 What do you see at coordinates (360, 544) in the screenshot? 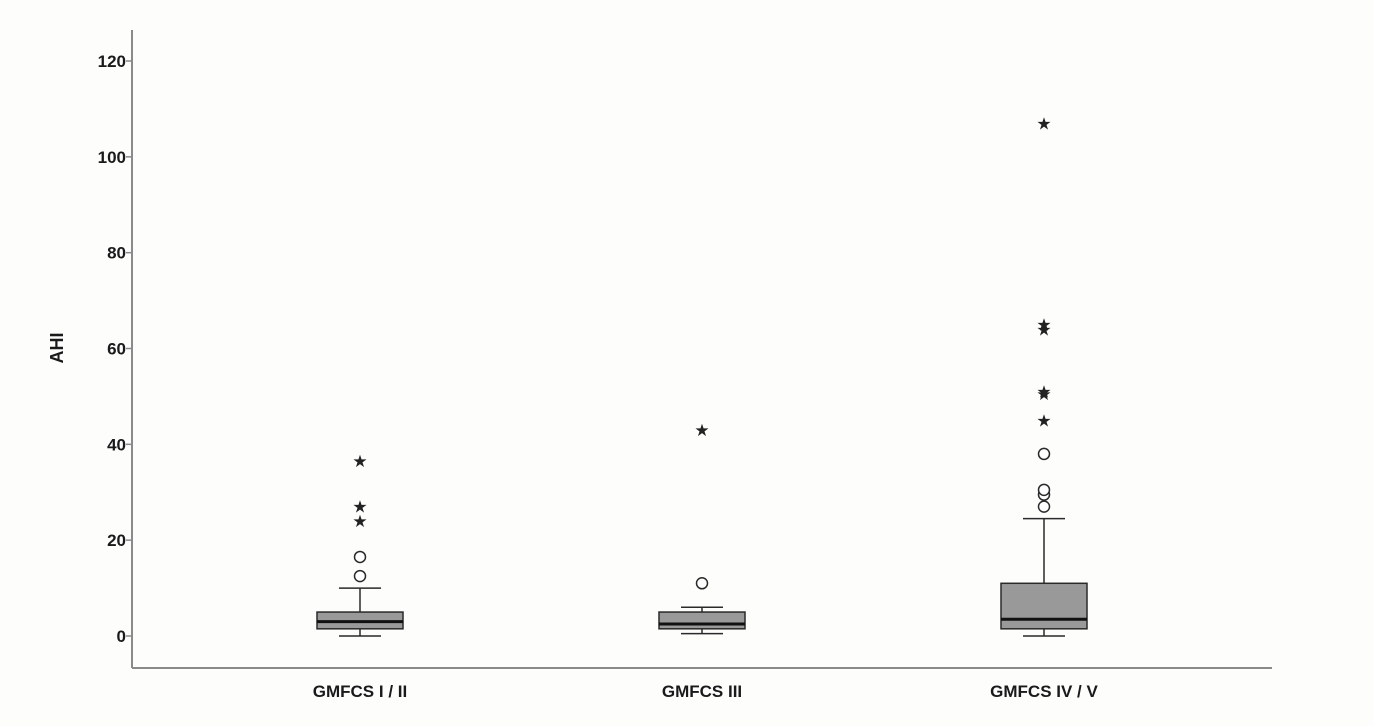
I see `box-group: ★★★` at bounding box center [360, 544].